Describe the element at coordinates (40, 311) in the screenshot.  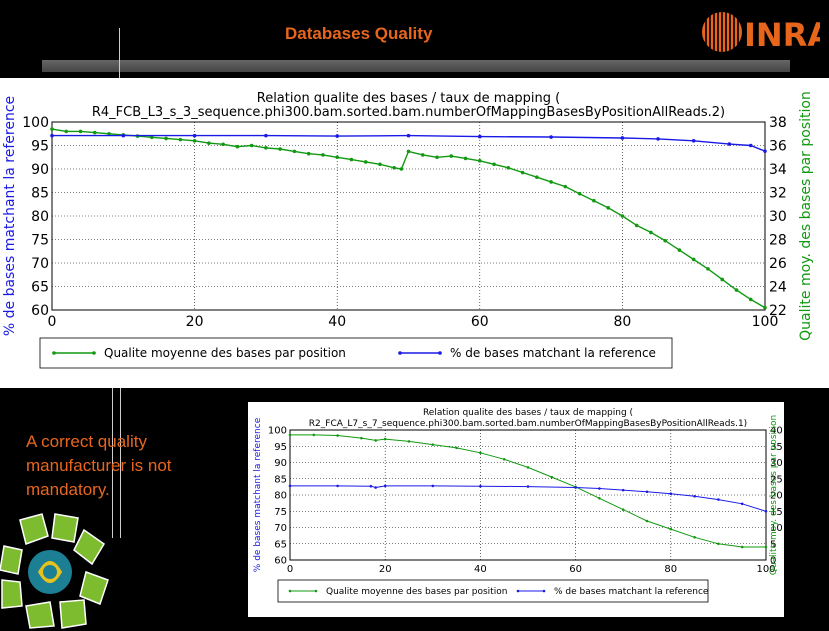
I see `y-left-tick-label: 60` at that location.